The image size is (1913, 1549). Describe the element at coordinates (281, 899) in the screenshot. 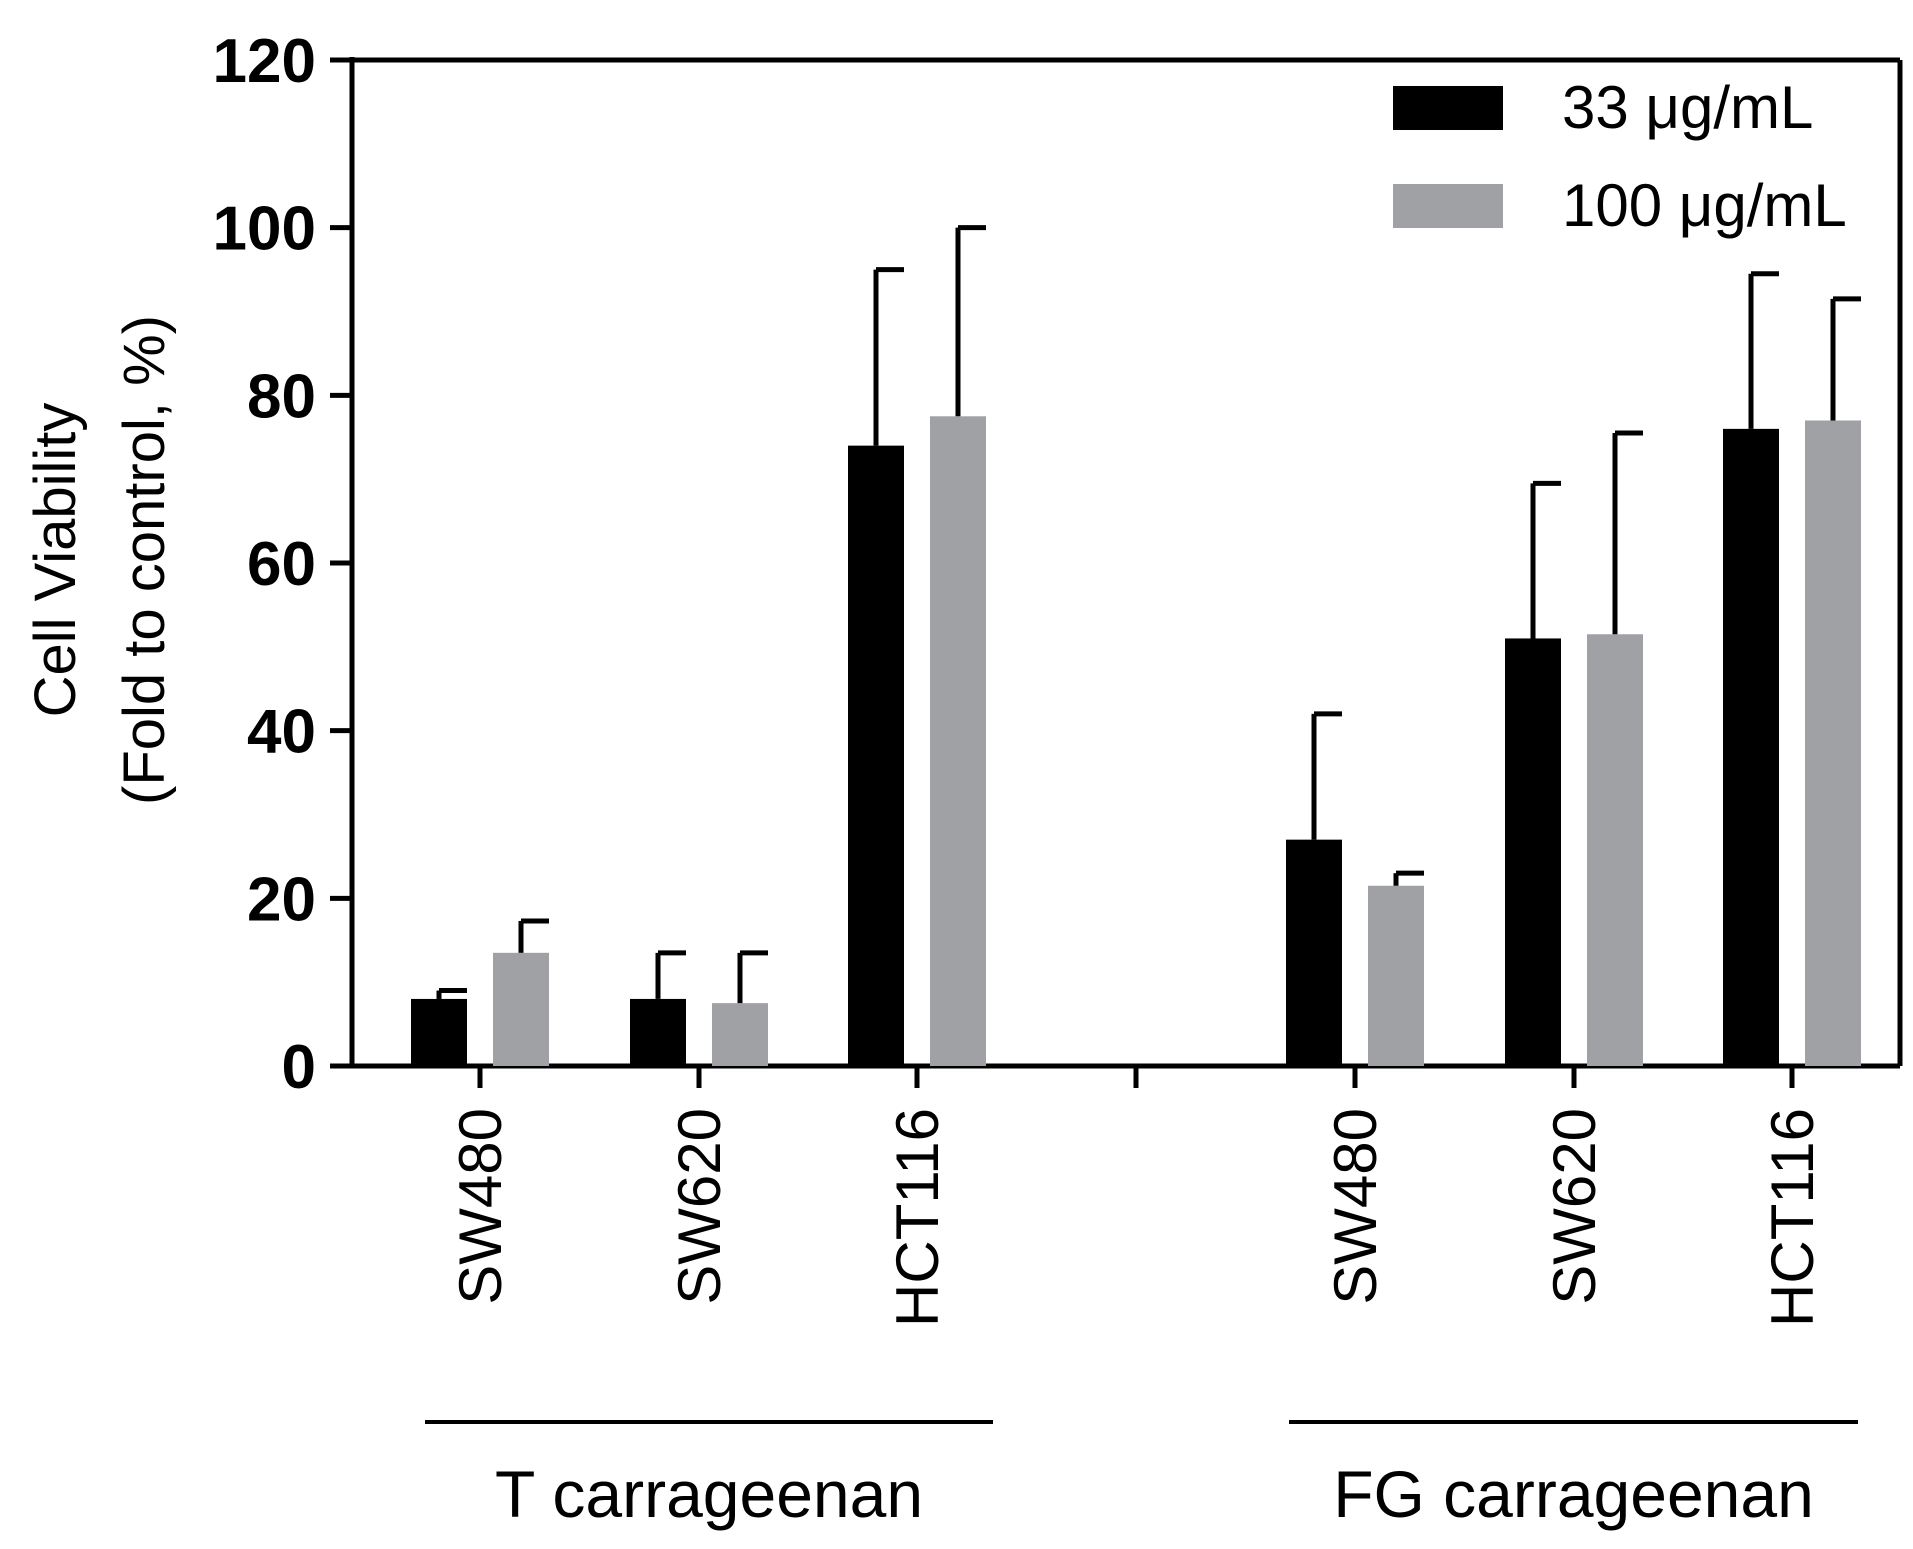

I see `y-tick-label-20: 20` at that location.